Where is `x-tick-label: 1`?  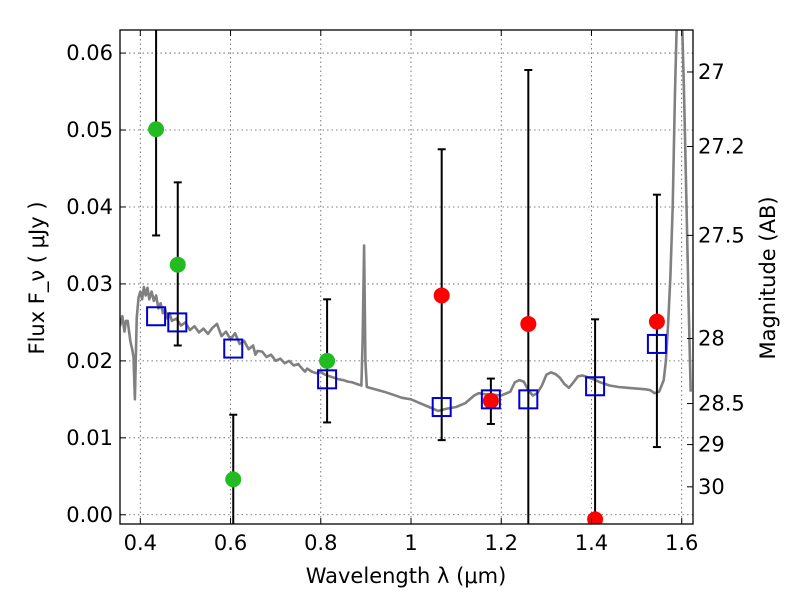
x-tick-label: 1 is located at coordinates (410, 543).